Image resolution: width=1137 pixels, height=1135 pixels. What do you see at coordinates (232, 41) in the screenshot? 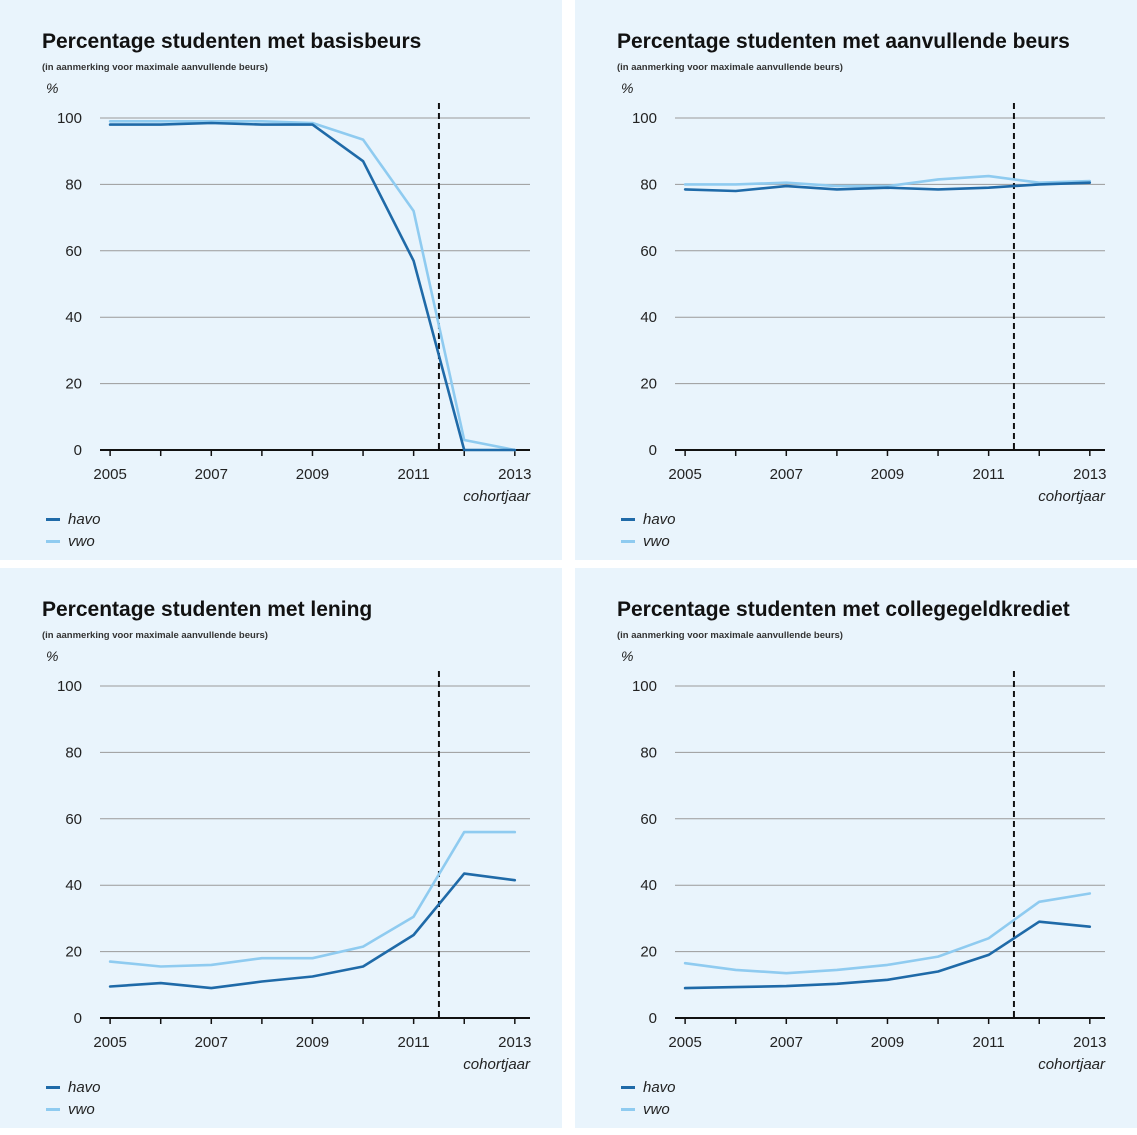
I see `chart-title: Percentage studenten met basisbeurs` at bounding box center [232, 41].